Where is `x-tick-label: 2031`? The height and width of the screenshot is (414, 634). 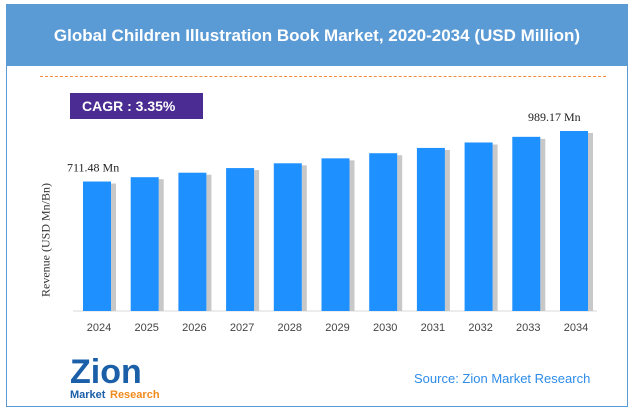
x-tick-label: 2031 is located at coordinates (433, 328).